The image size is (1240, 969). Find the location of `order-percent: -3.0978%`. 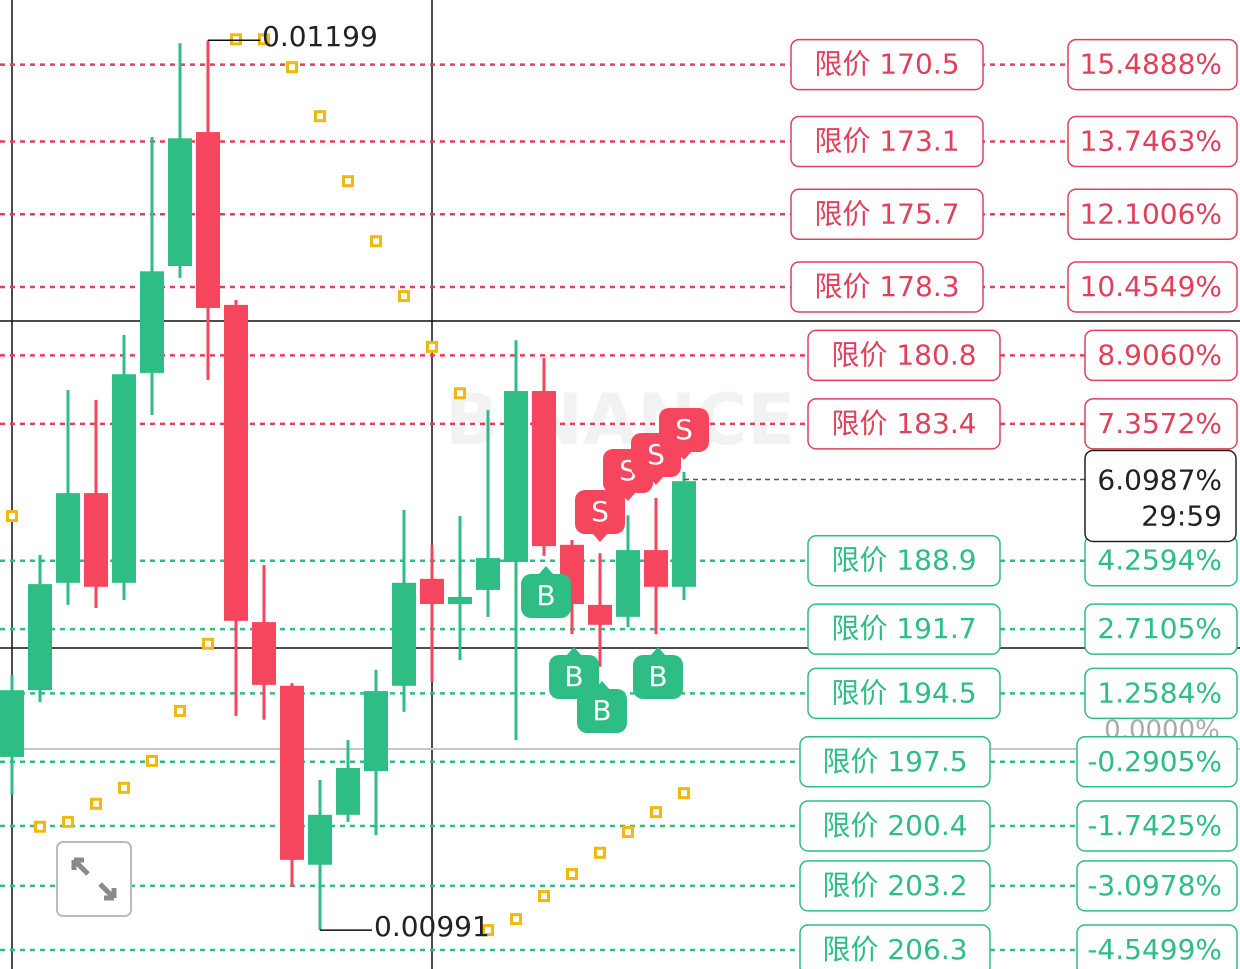

order-percent: -3.0978% is located at coordinates (1154, 885).